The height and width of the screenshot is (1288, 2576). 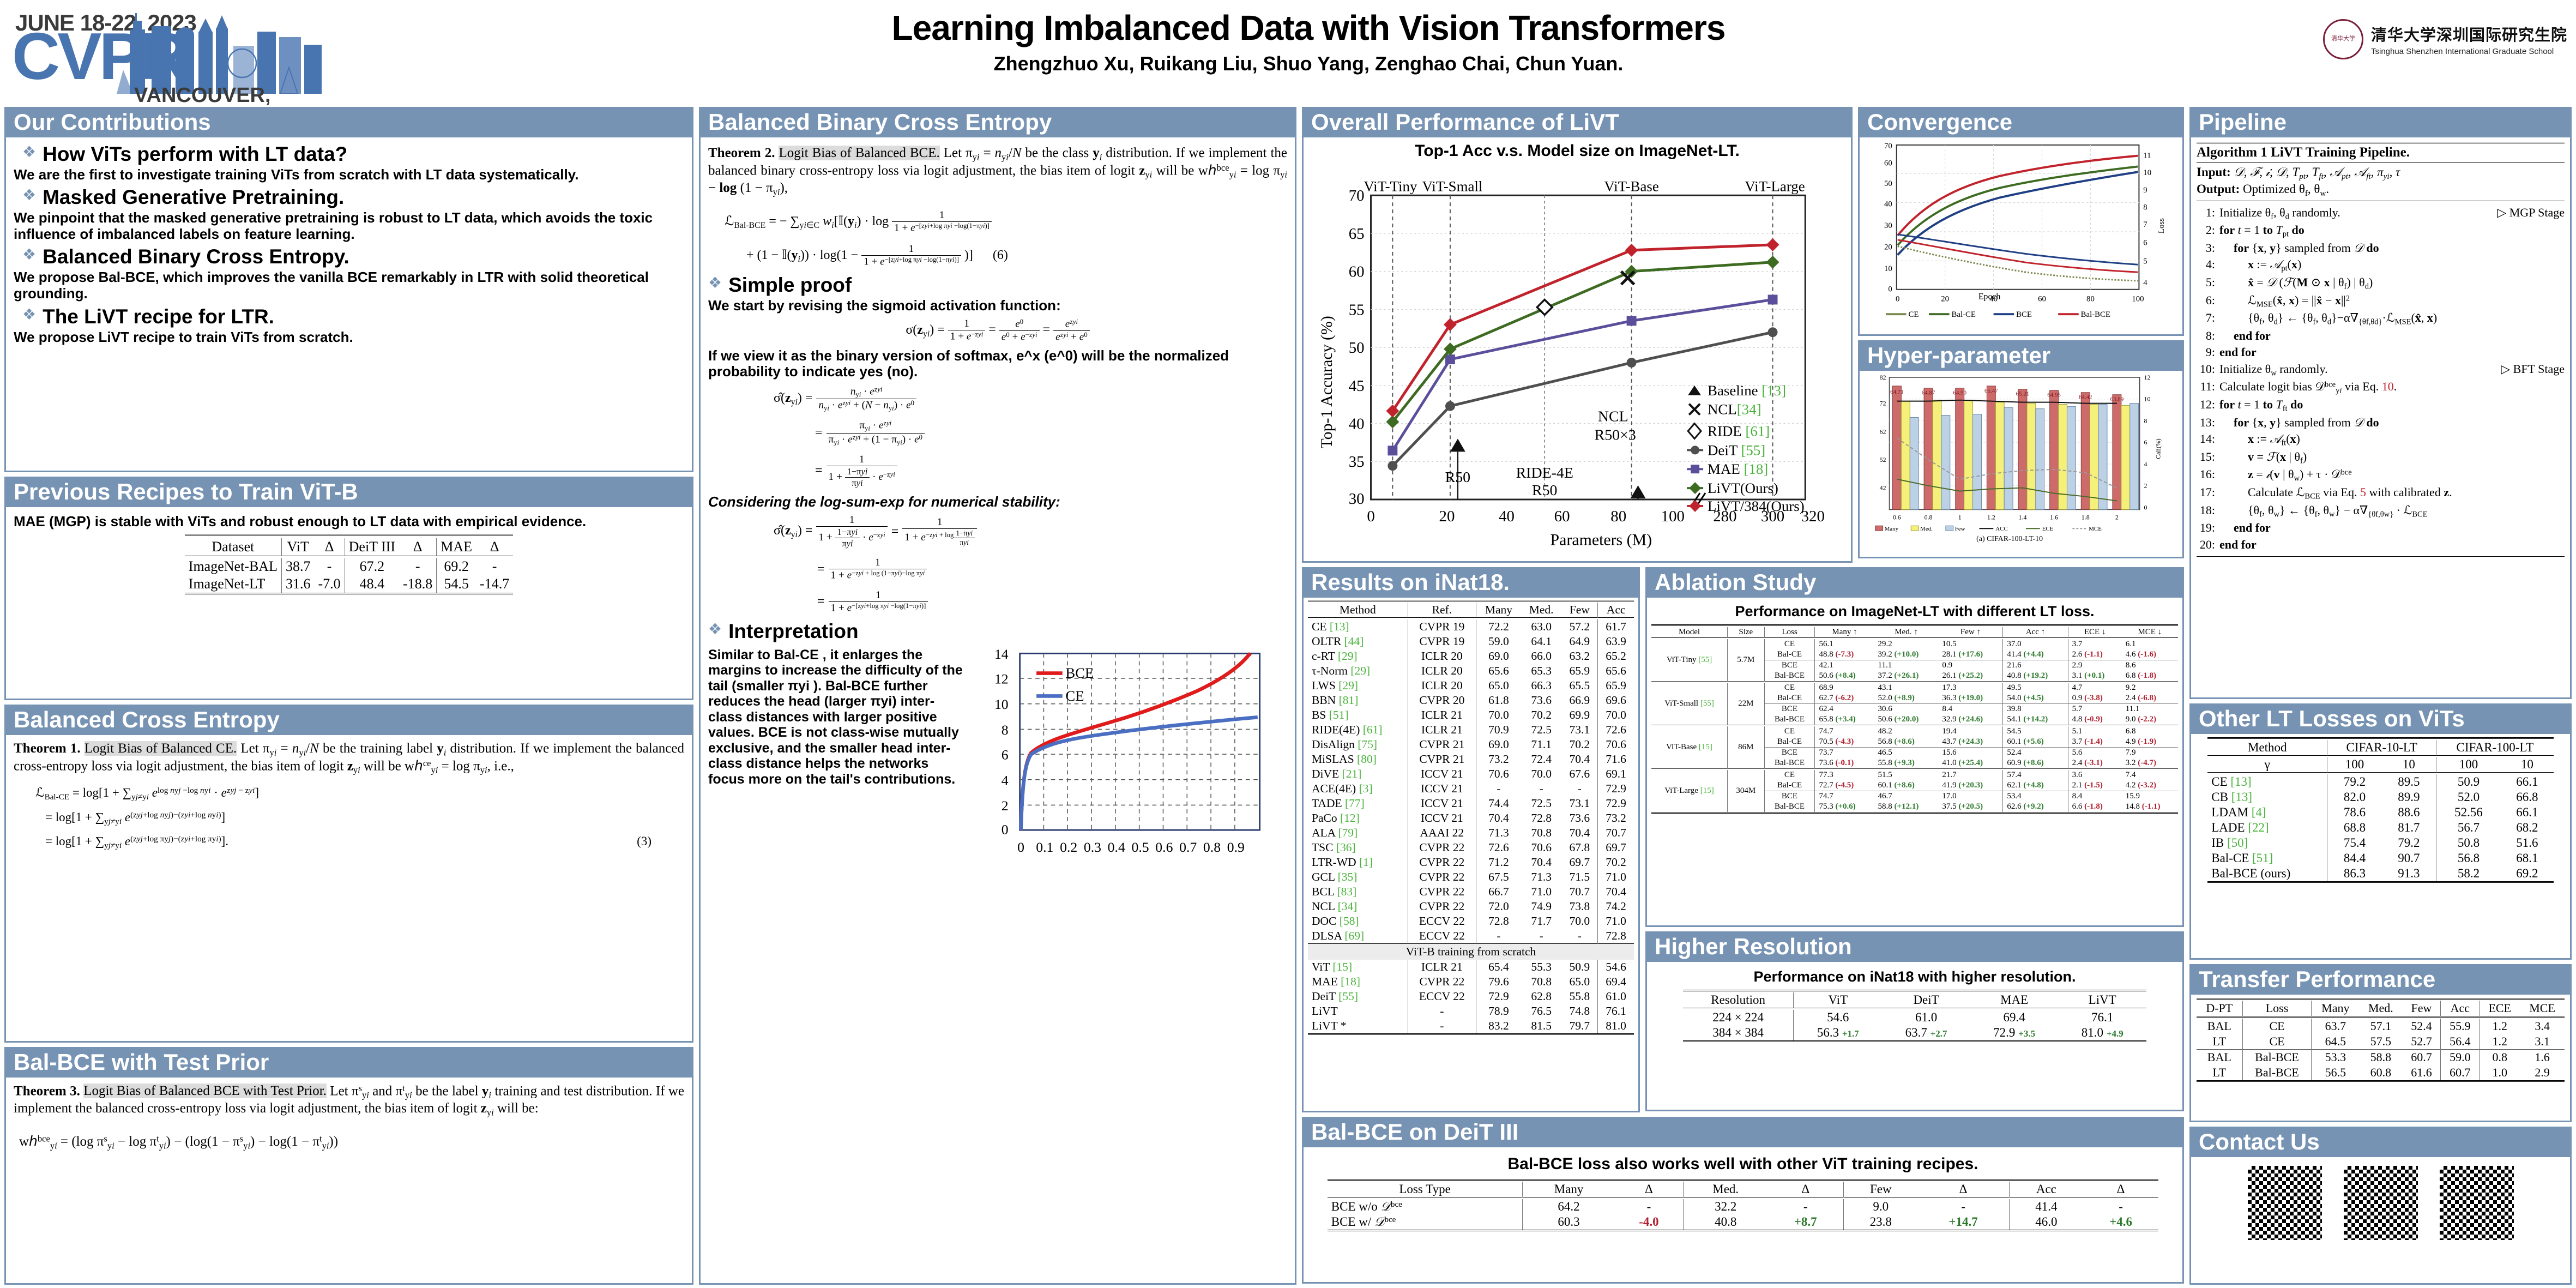 What do you see at coordinates (2380, 1142) in the screenshot?
I see `panel-heading: Contact Us` at bounding box center [2380, 1142].